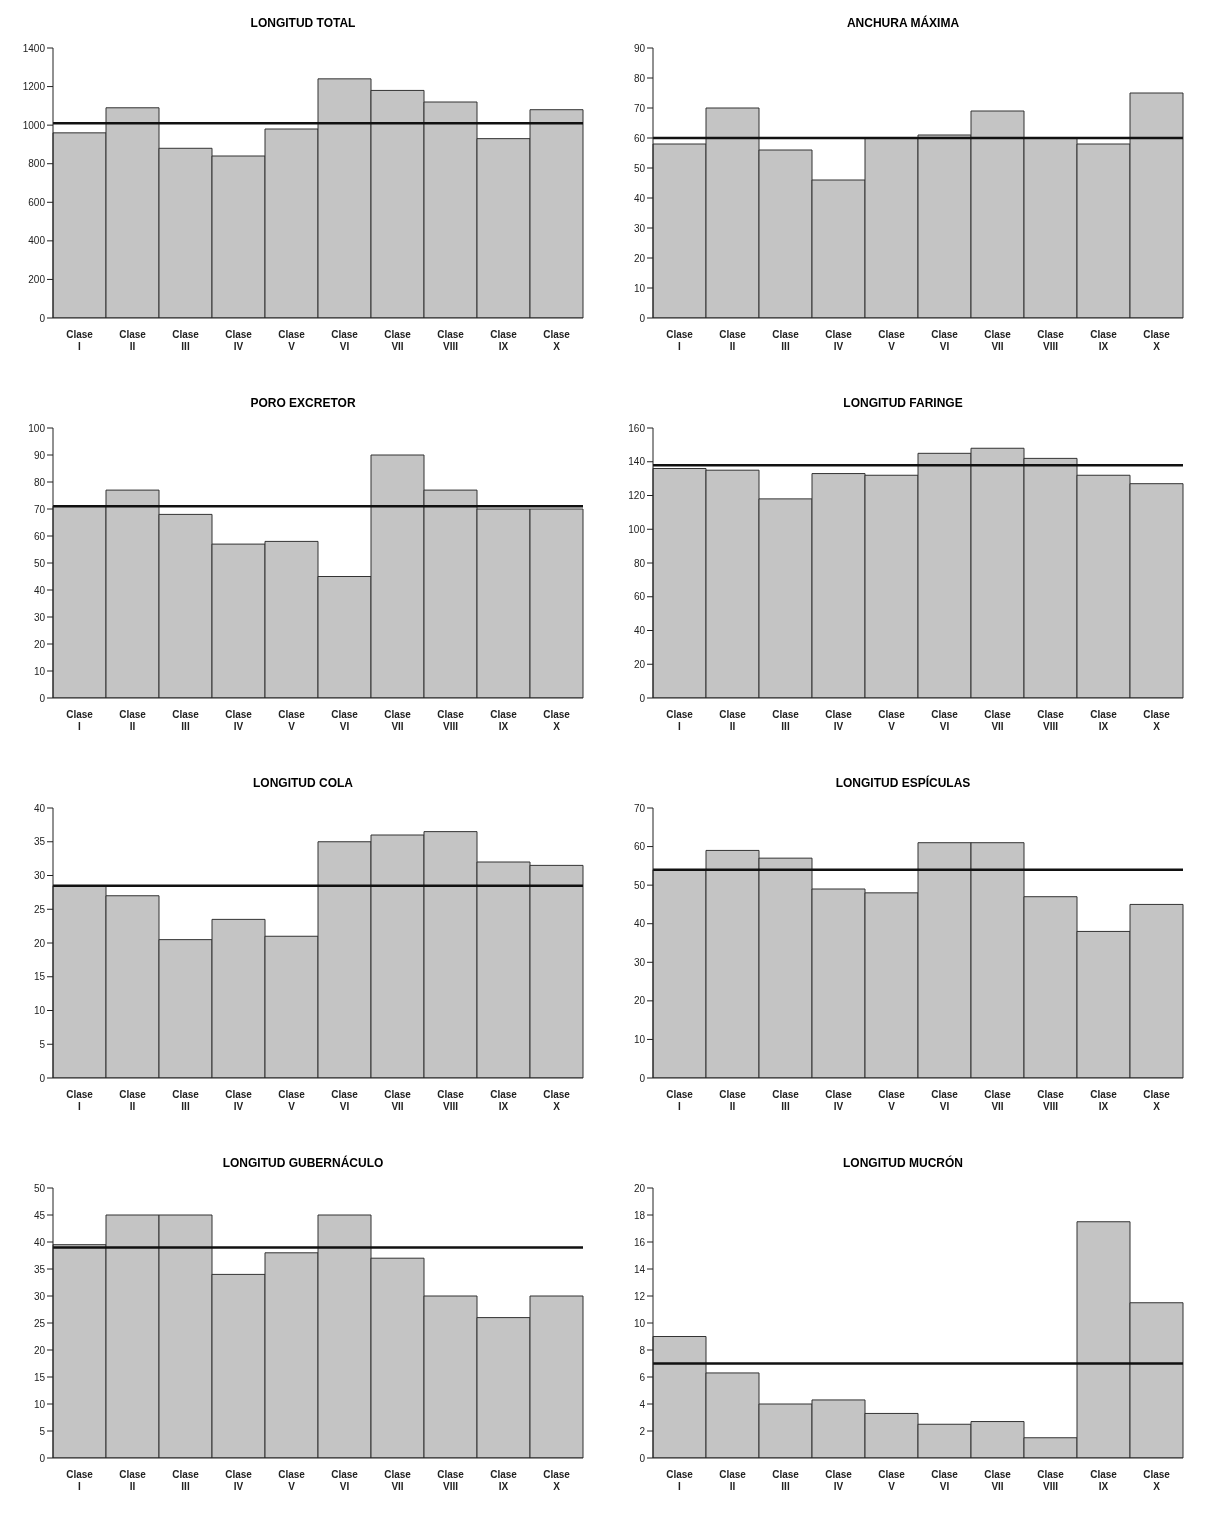  I want to click on y-tick-label: 12, so click(639, 1296).